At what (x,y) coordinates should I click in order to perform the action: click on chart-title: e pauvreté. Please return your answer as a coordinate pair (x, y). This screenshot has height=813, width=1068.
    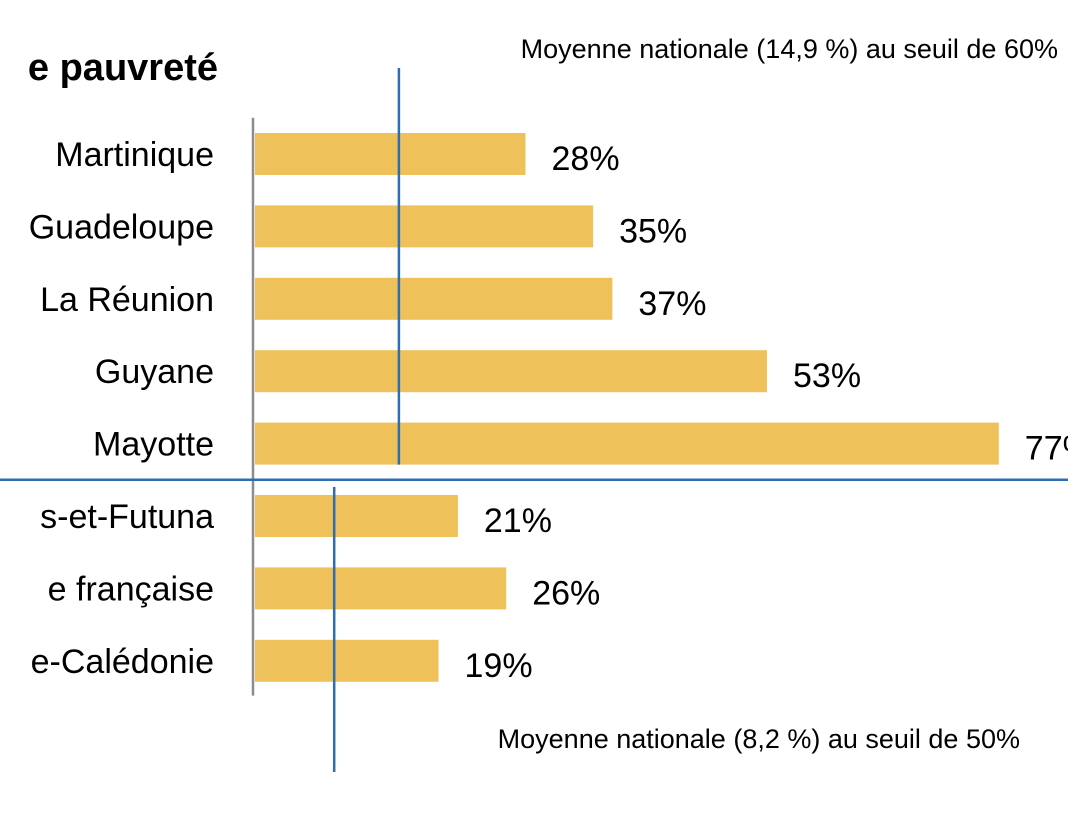
    Looking at the image, I should click on (123, 68).